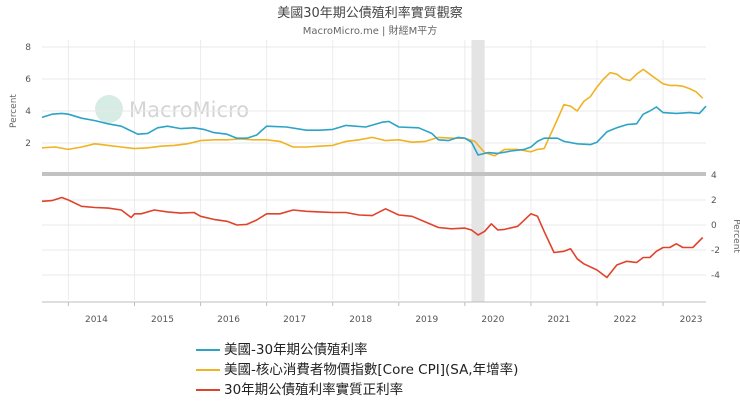  Describe the element at coordinates (314, 390) in the screenshot. I see `legend-label-real-rate: 30年期公債殖利率實質正利率` at that location.